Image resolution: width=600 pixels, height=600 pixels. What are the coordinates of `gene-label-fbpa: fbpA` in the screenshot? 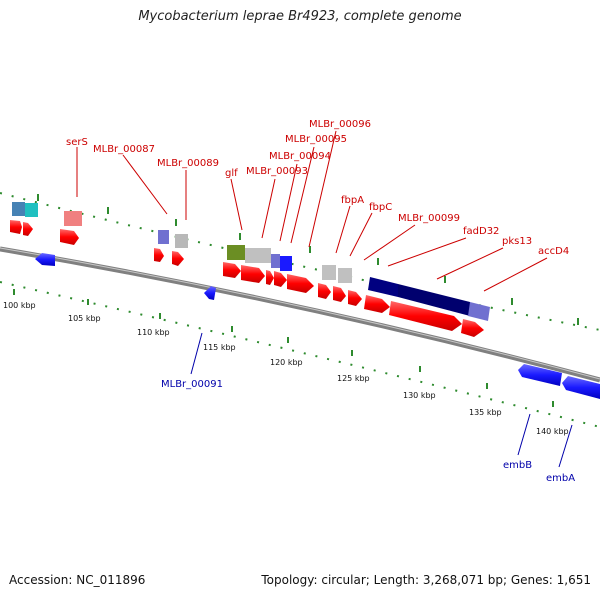 It's located at (352, 200).